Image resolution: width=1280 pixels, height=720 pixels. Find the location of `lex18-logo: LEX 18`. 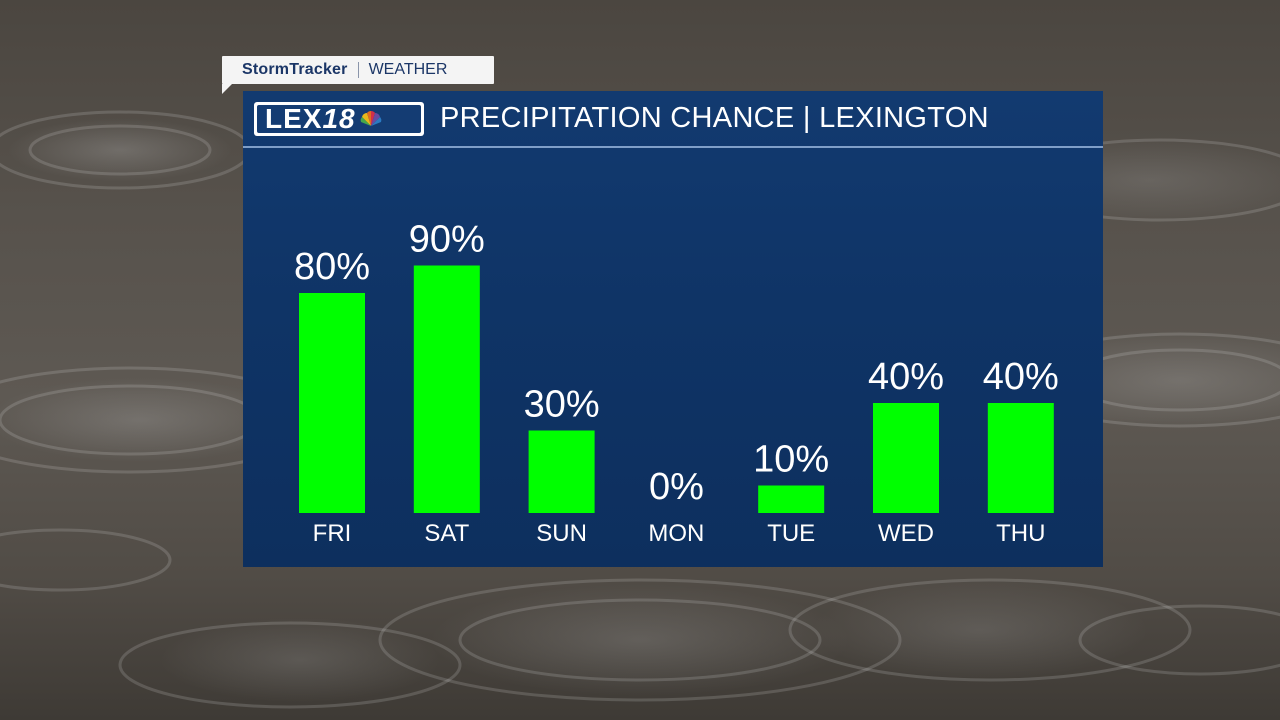

lex18-logo: LEX 18 is located at coordinates (339, 118).